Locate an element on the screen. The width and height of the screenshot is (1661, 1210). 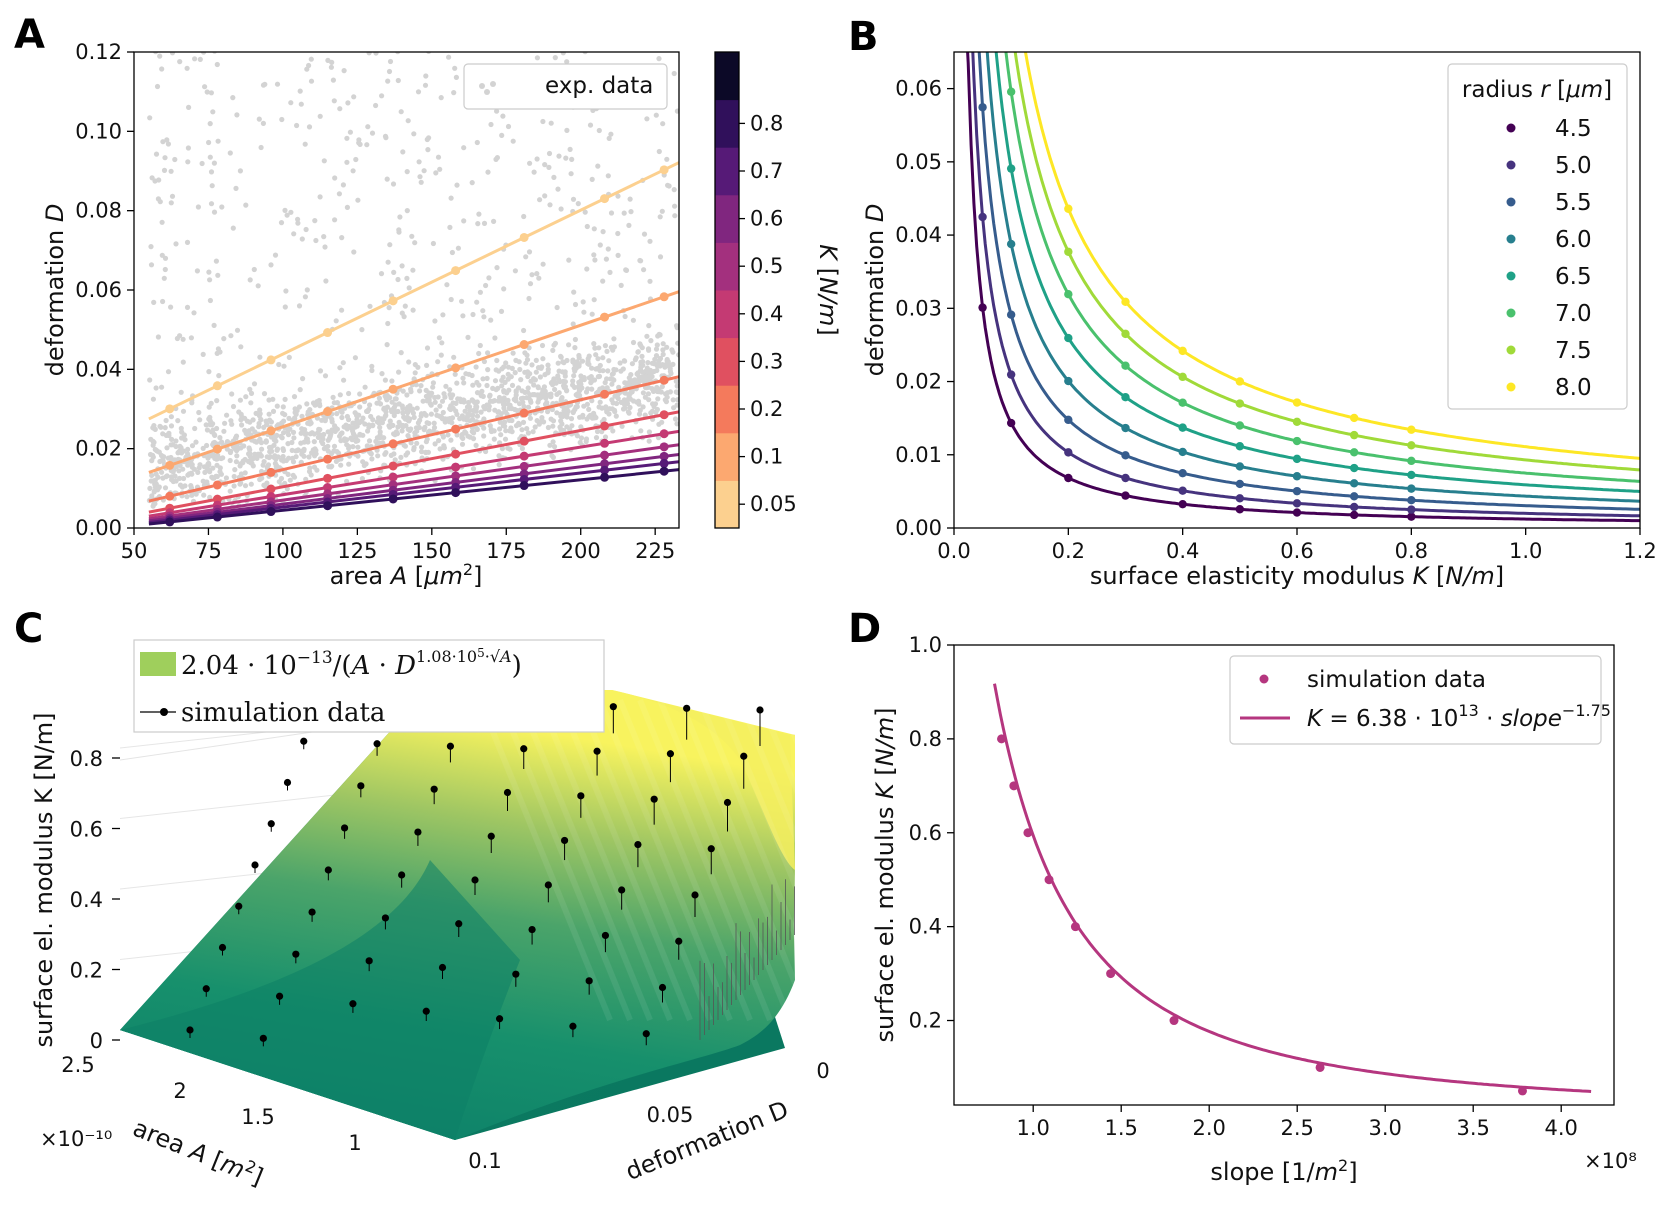
y-axis-label: surface el. modulus K [N/m] is located at coordinates (885, 874).